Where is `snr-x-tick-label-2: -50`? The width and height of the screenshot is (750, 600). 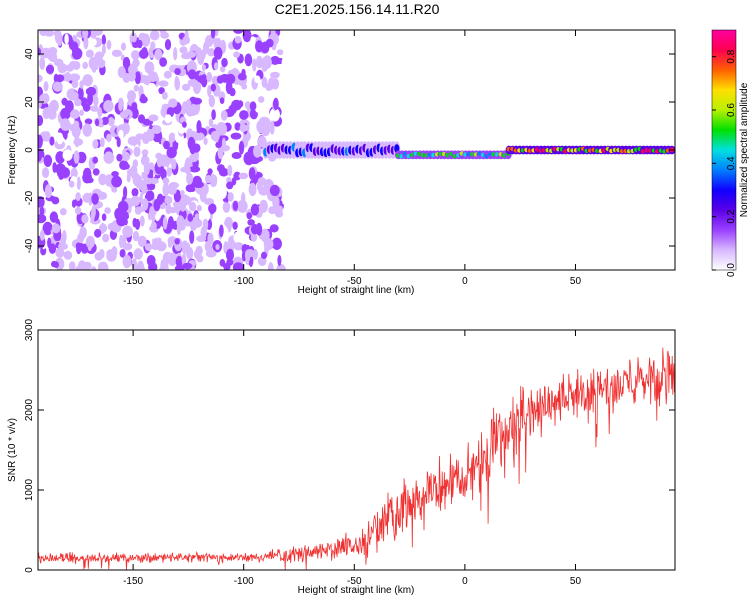
snr-x-tick-label-2: -50 is located at coordinates (354, 581).